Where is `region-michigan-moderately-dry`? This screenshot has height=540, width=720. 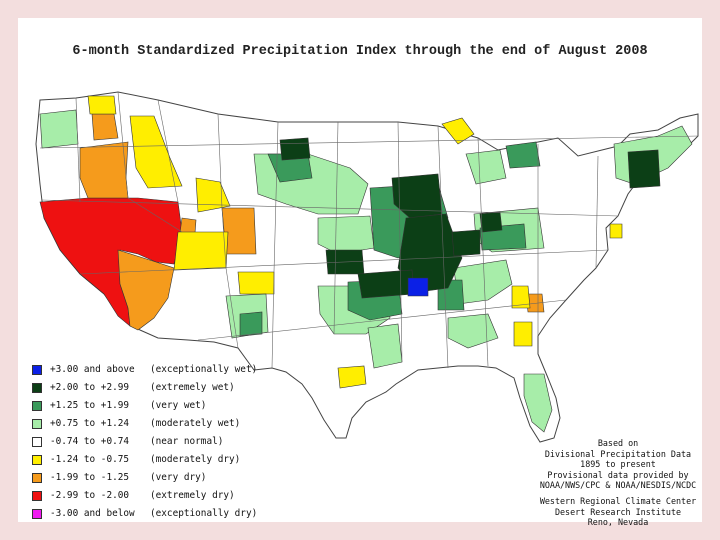 region-michigan-moderately-dry is located at coordinates (458, 131).